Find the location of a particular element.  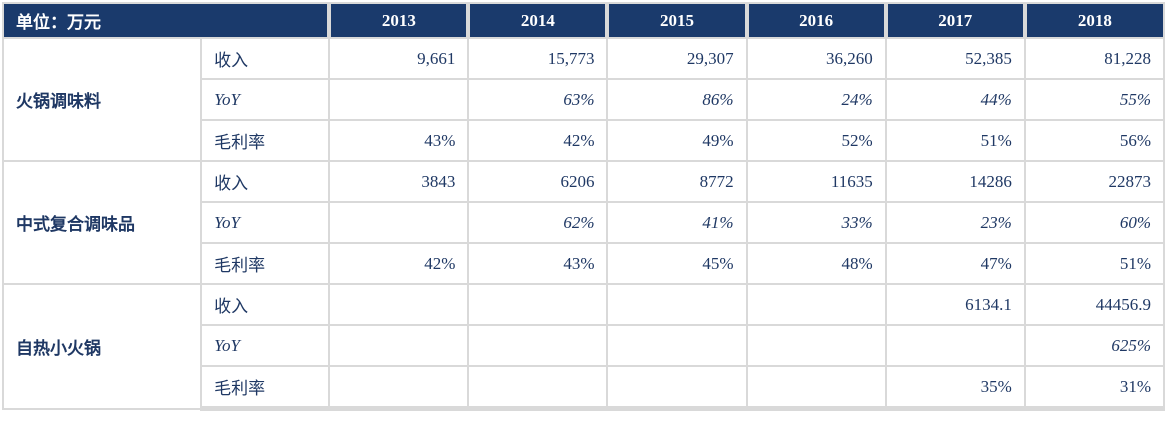

value-cell: 63% is located at coordinates (538, 99).